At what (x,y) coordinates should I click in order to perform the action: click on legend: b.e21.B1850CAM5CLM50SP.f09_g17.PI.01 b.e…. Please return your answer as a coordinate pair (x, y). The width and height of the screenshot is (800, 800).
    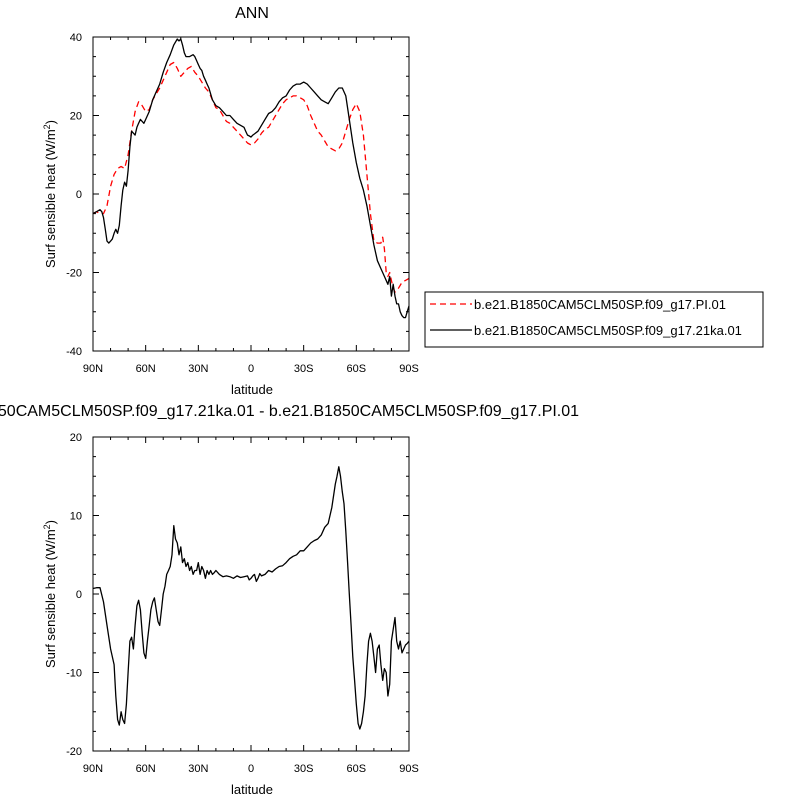
    Looking at the image, I should click on (594, 319).